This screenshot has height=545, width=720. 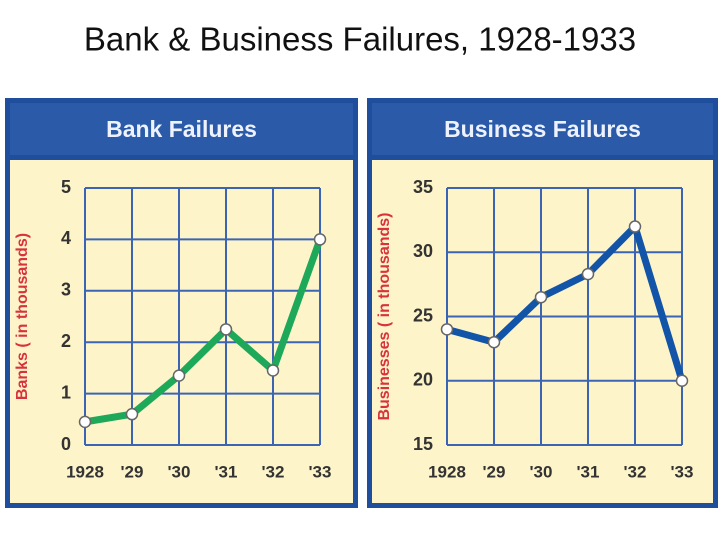 I want to click on y-tick-label: 0, so click(x=66, y=444).